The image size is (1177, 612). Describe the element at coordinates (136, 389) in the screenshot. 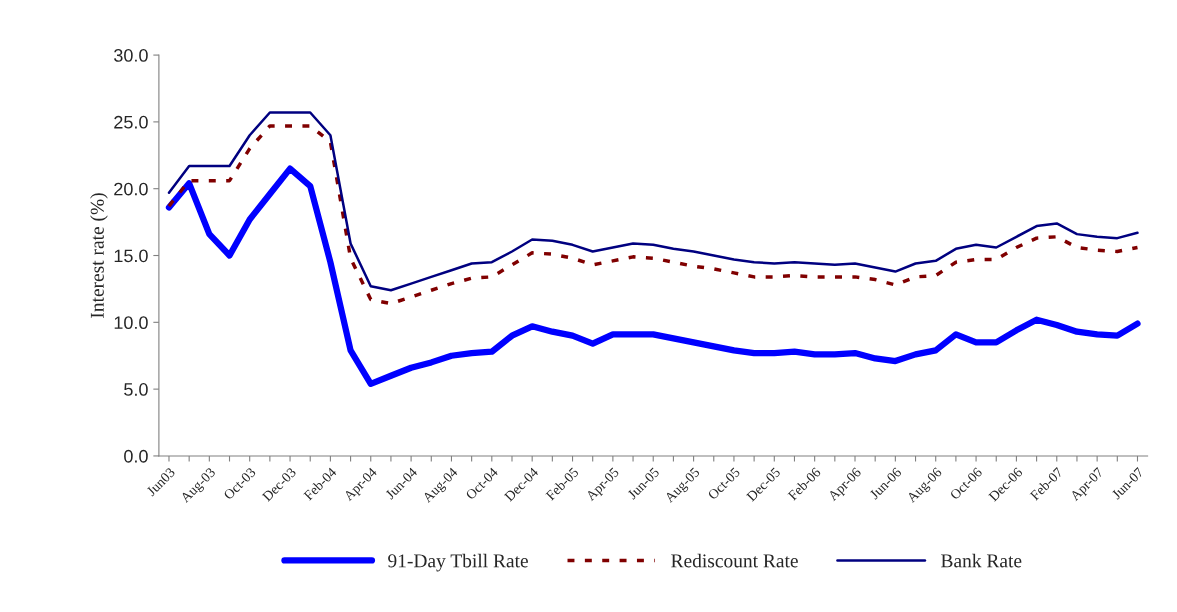

I see `y-tick-label: 5.0` at that location.